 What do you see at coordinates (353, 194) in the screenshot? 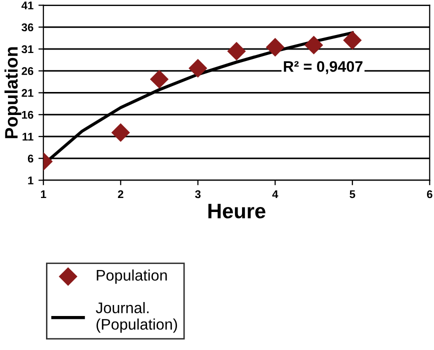
I see `x-tick-label: 5` at bounding box center [353, 194].